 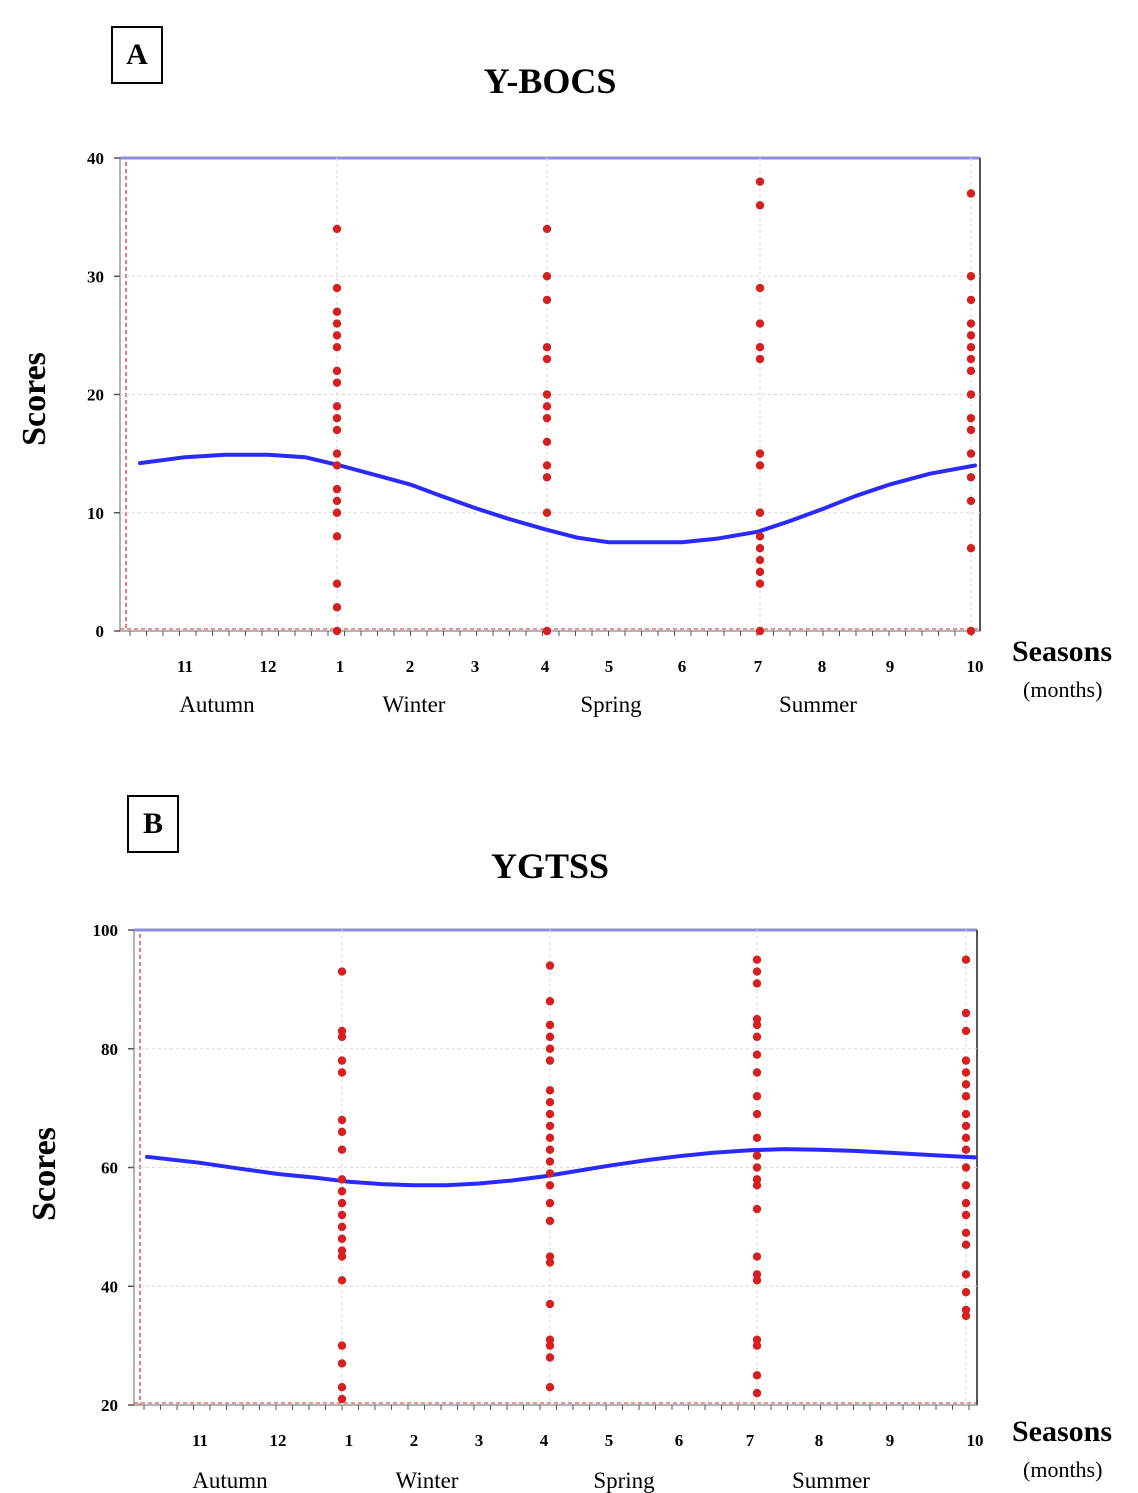 What do you see at coordinates (340, 666) in the screenshot?
I see `chart-a-month-label: 1` at bounding box center [340, 666].